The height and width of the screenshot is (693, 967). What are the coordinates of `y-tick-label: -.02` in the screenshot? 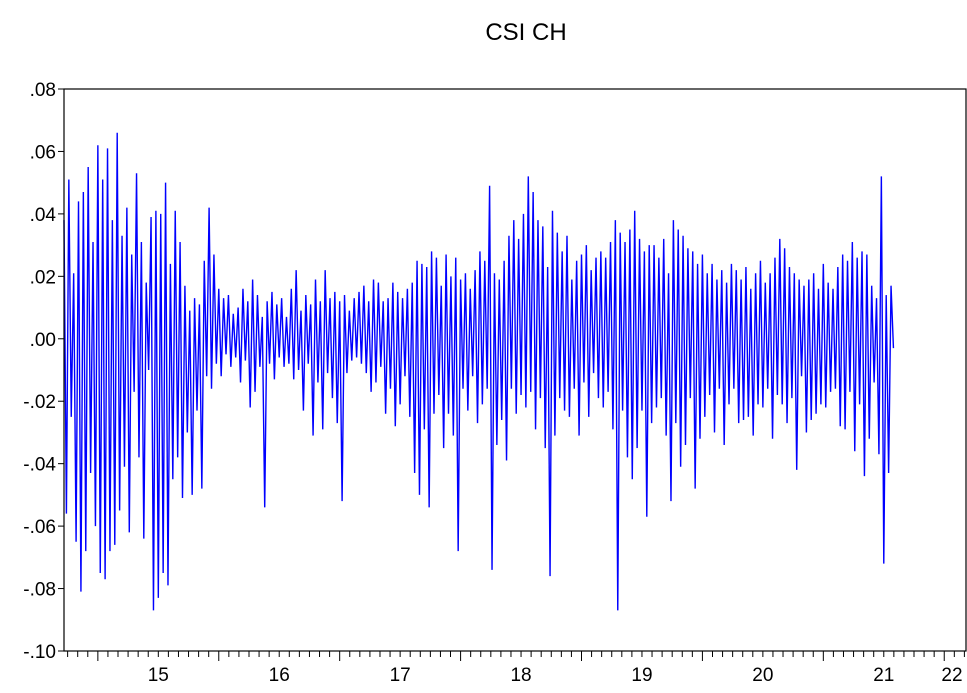 It's located at (39, 402).